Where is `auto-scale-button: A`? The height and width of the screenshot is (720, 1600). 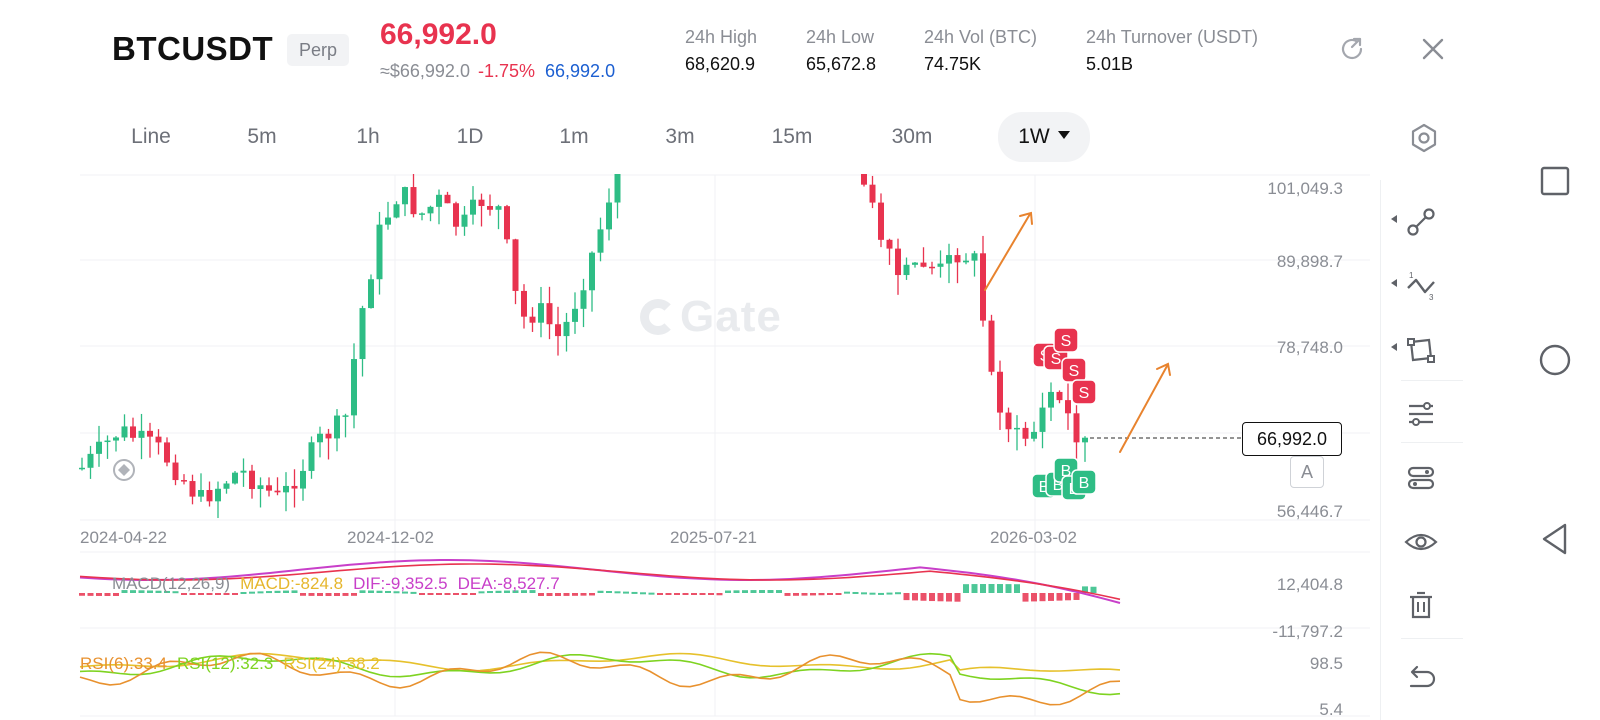
auto-scale-button: A is located at coordinates (1307, 472).